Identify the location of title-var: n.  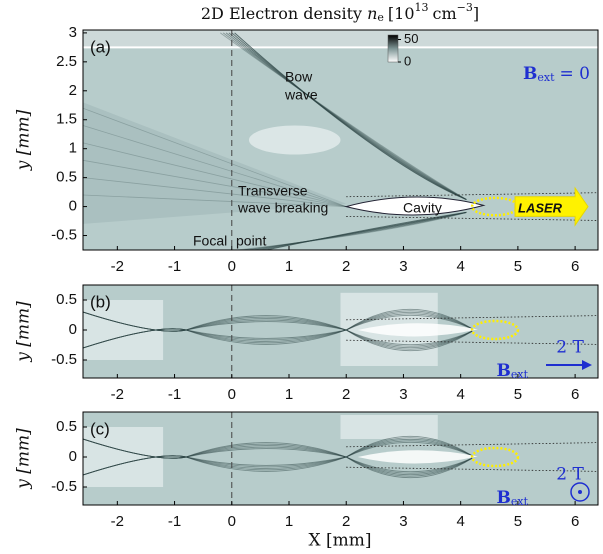
(372, 13).